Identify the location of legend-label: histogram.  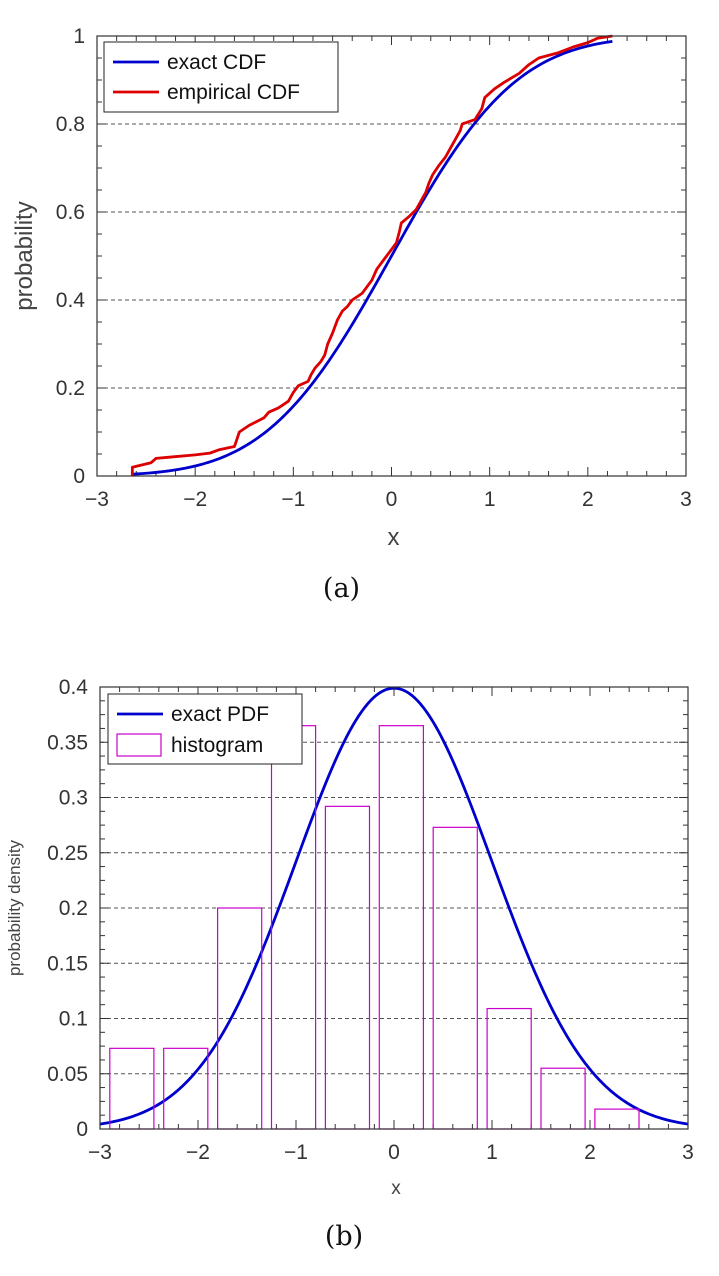
(217, 745).